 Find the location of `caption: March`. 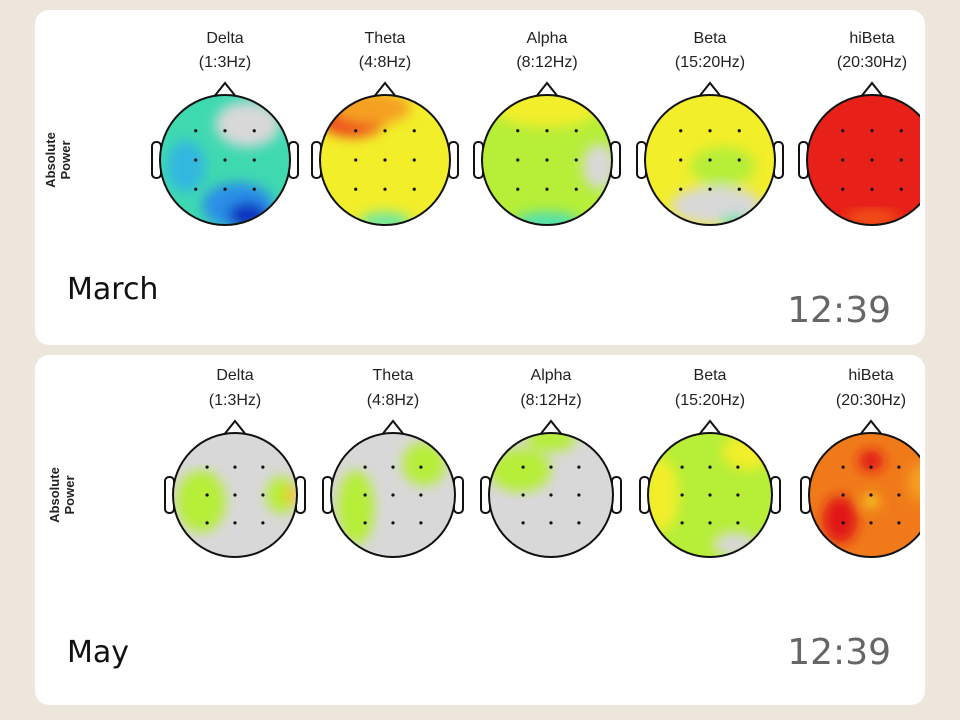

caption: March is located at coordinates (113, 289).